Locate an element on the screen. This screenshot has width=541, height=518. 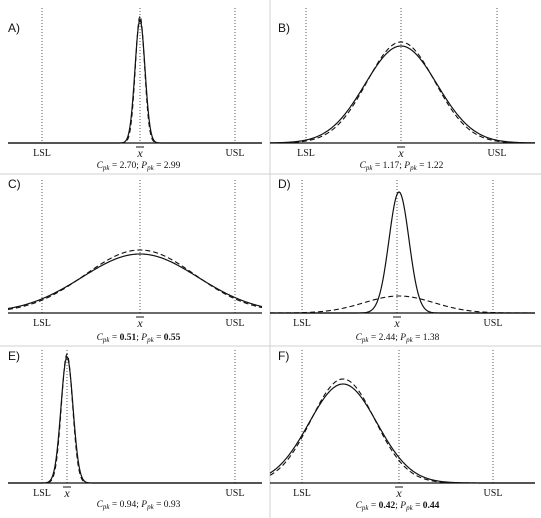
panel-a-letter: A) is located at coordinates (14, 28).